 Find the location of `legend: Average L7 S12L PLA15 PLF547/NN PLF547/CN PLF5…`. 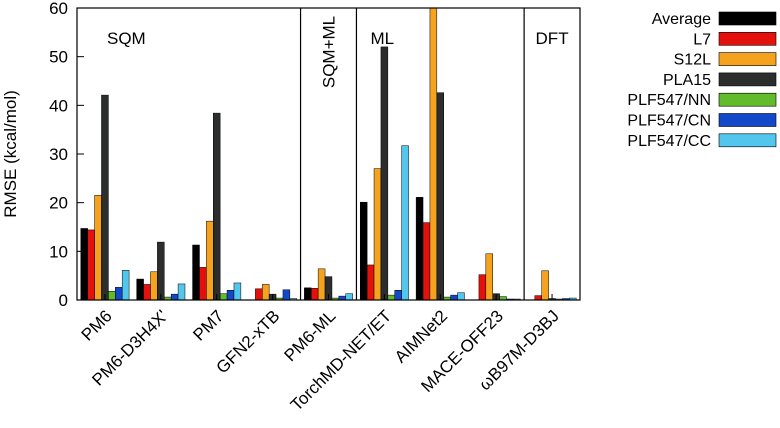

legend: Average L7 S12L PLA15 PLF547/NN PLF547/CN PLF5… is located at coordinates (702, 80).